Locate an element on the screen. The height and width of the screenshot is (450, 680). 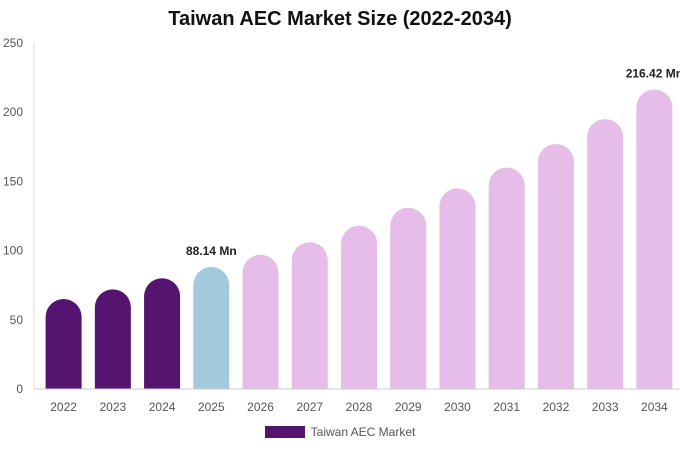
y-tick-label: 100 is located at coordinates (13, 251).